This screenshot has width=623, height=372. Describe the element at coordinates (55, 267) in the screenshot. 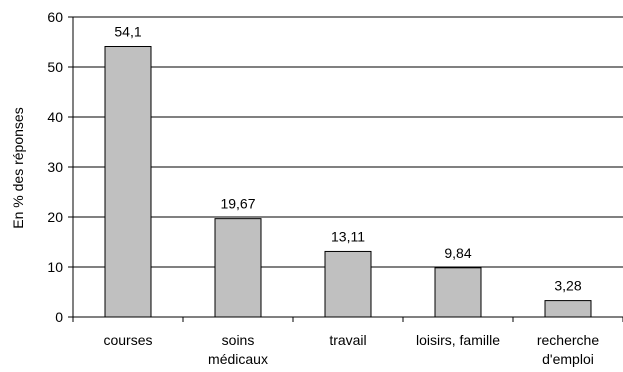

I see `y-tick-label: 10` at that location.